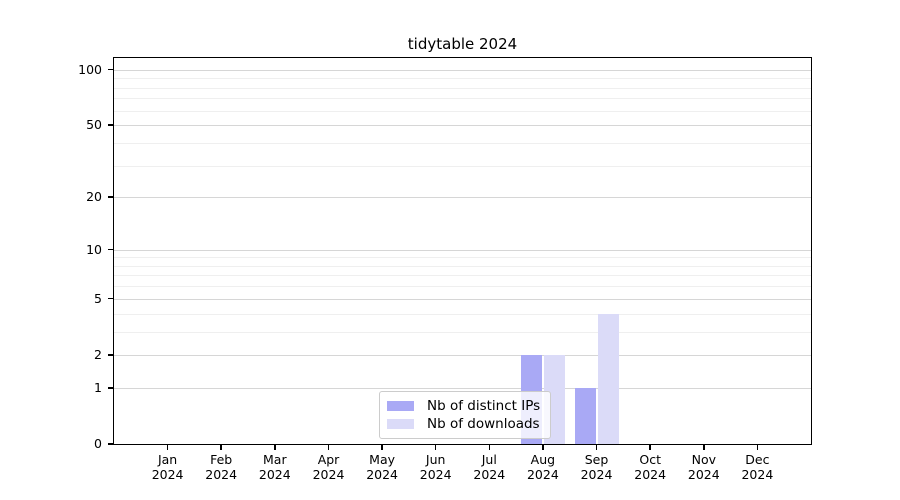  What do you see at coordinates (435, 467) in the screenshot?
I see `x-tick-label: Jun 2024` at bounding box center [435, 467].